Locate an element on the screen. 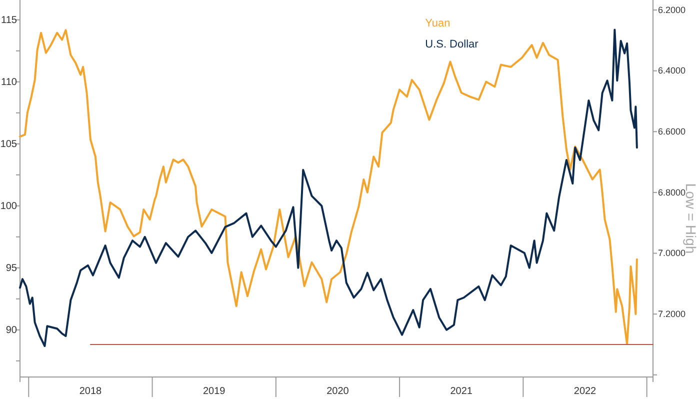  y-tick-label: 110 is located at coordinates (9, 82).